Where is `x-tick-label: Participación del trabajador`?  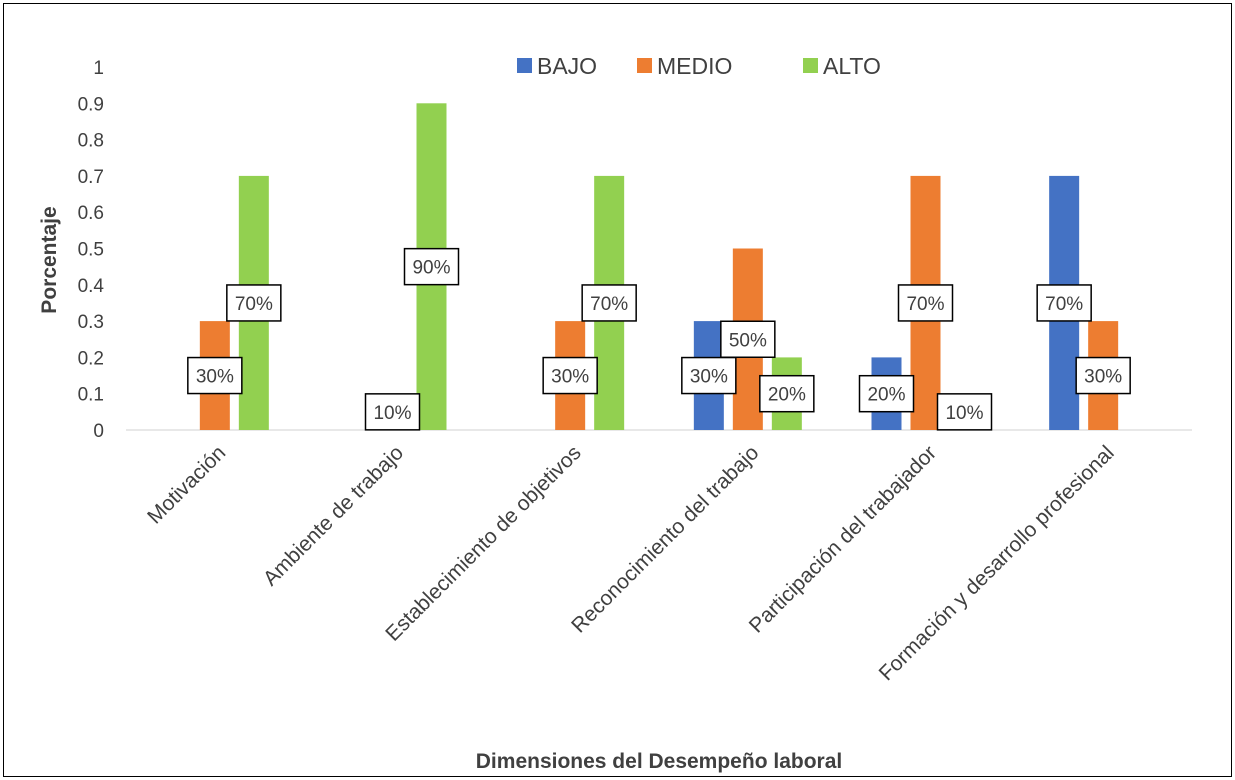
x-tick-label: Participación del trabajador is located at coordinates (843, 539).